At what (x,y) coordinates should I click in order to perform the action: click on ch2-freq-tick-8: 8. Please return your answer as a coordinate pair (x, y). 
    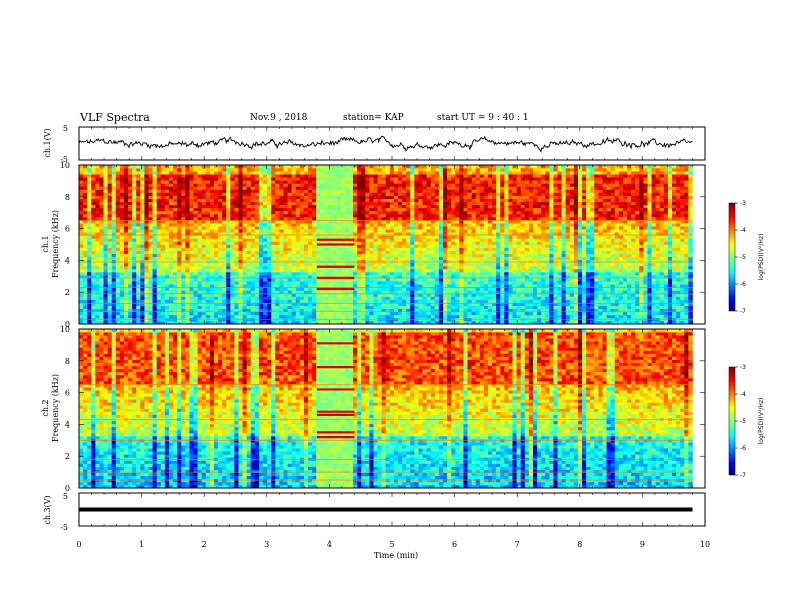
    Looking at the image, I should click on (67, 361).